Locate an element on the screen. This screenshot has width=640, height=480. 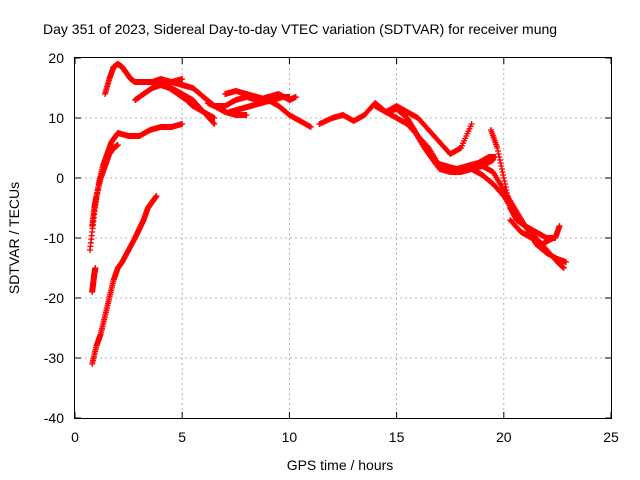
y-tick-label: 20 is located at coordinates (56, 58).